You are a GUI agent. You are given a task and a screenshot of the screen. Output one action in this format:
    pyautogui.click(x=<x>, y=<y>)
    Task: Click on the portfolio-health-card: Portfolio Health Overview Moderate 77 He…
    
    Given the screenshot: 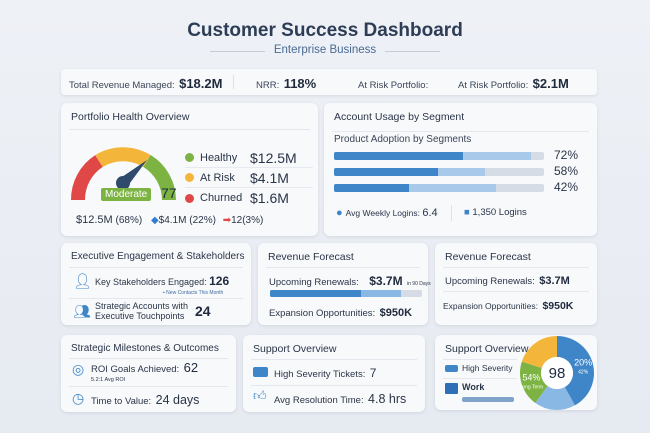 What is the action you would take?
    pyautogui.click(x=189, y=169)
    